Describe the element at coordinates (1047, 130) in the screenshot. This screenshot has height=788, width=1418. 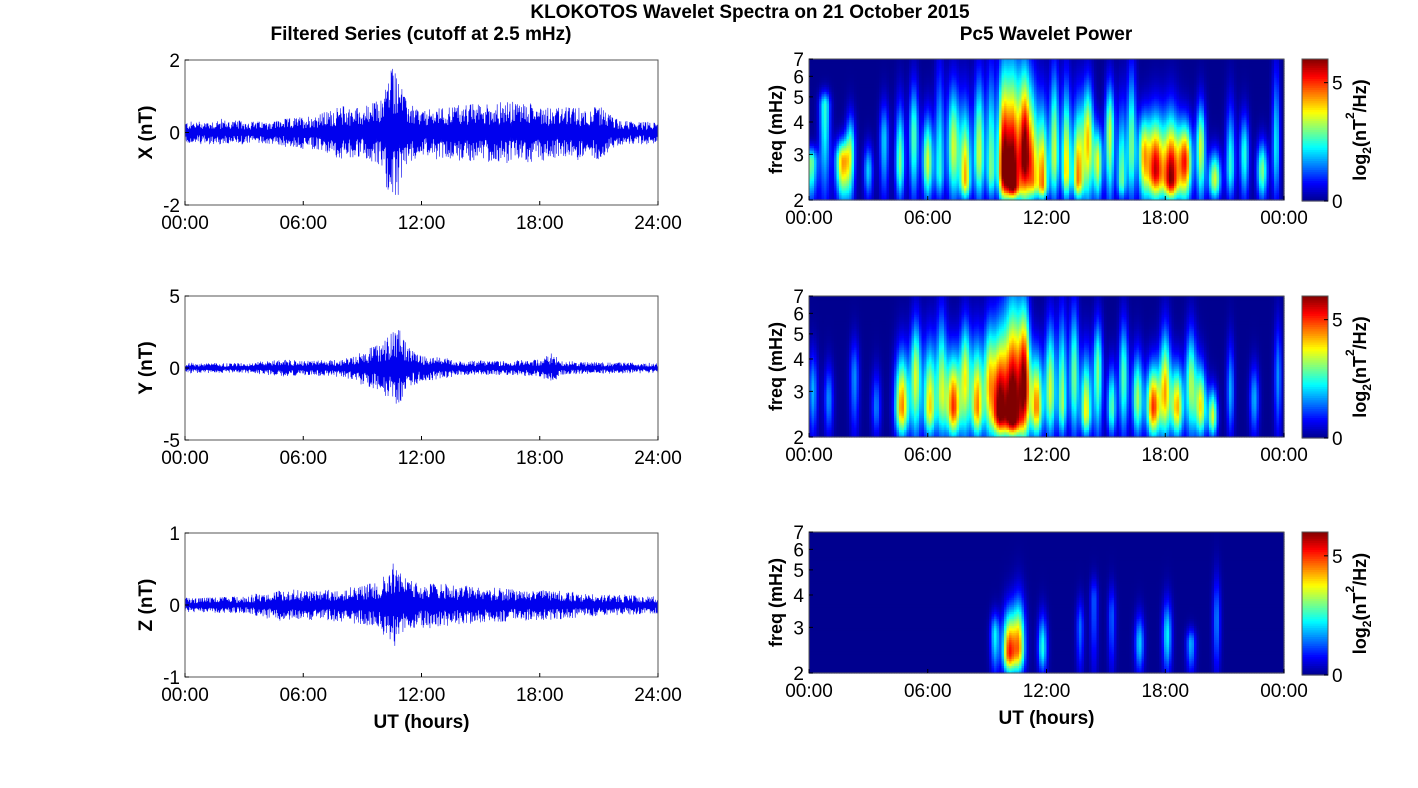
I see `heatmap-cells` at that location.